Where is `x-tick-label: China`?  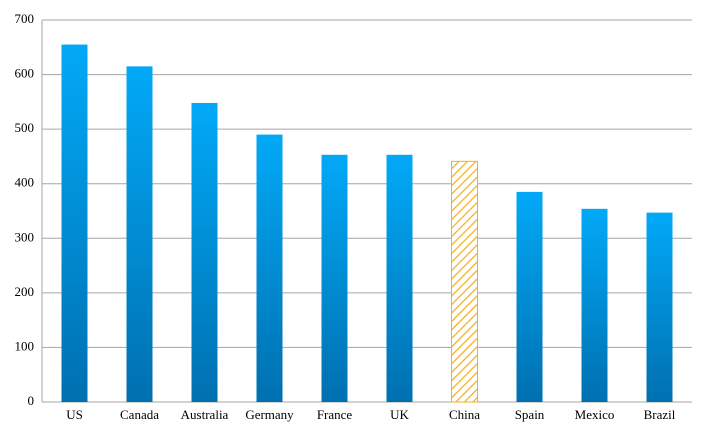 x-tick-label: China is located at coordinates (464, 414).